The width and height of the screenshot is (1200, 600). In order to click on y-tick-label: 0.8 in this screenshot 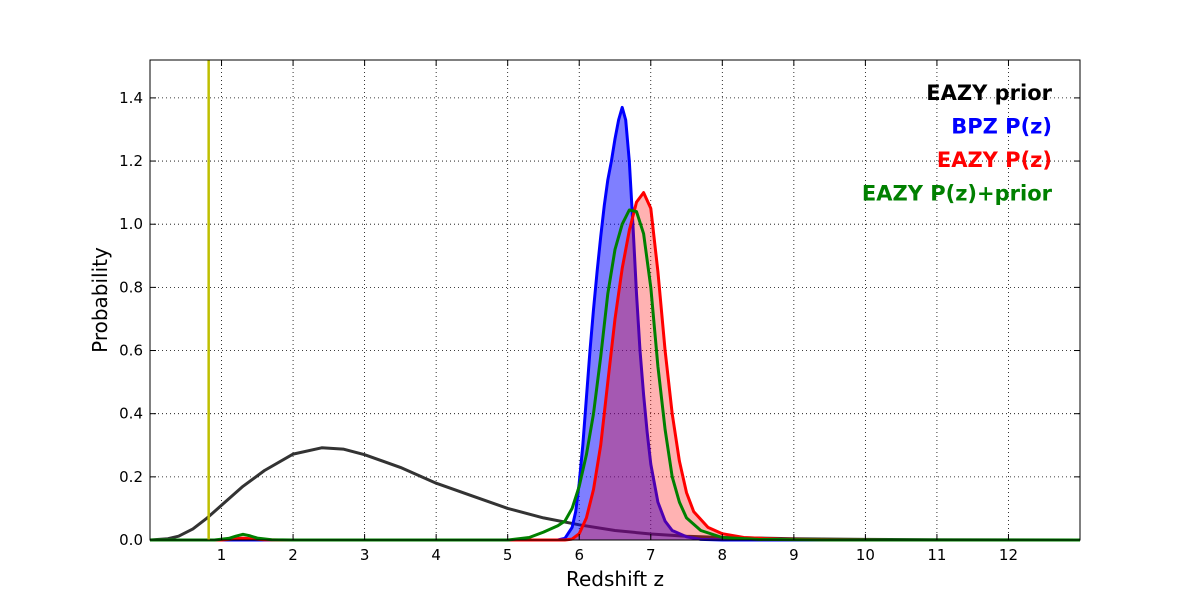, I will do `click(131, 287)`.